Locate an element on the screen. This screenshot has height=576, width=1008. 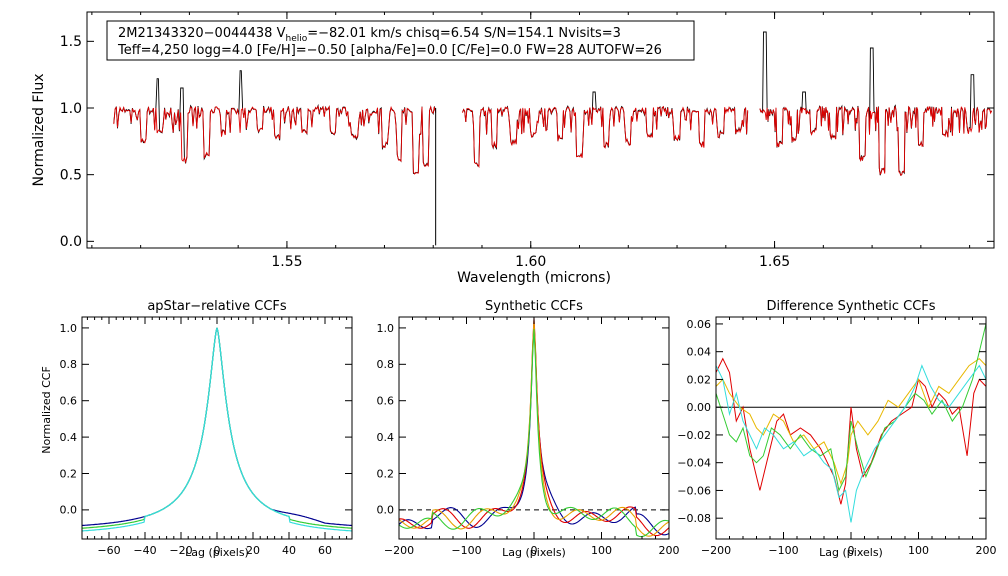
ccf3-x-tick-label: 100 is located at coordinates (918, 550).